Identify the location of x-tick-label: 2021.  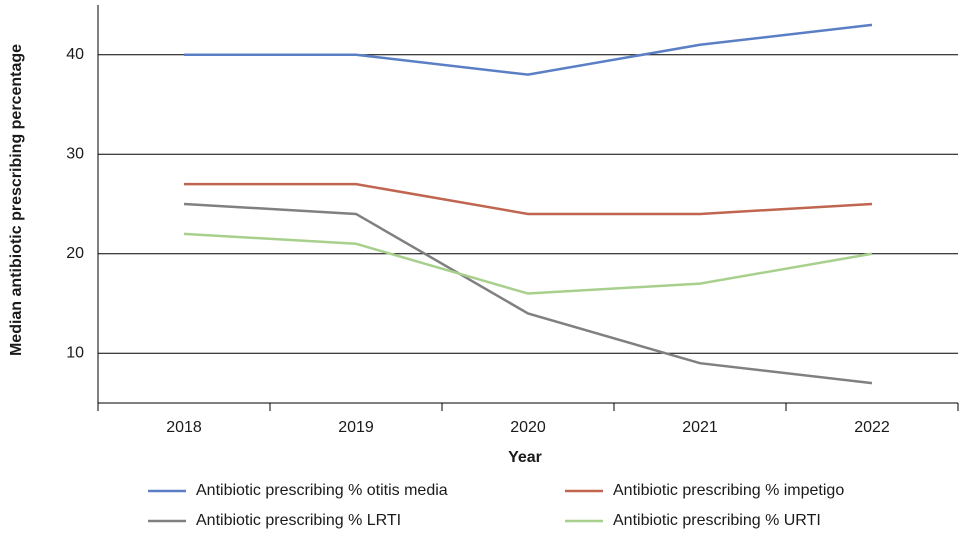
(700, 427).